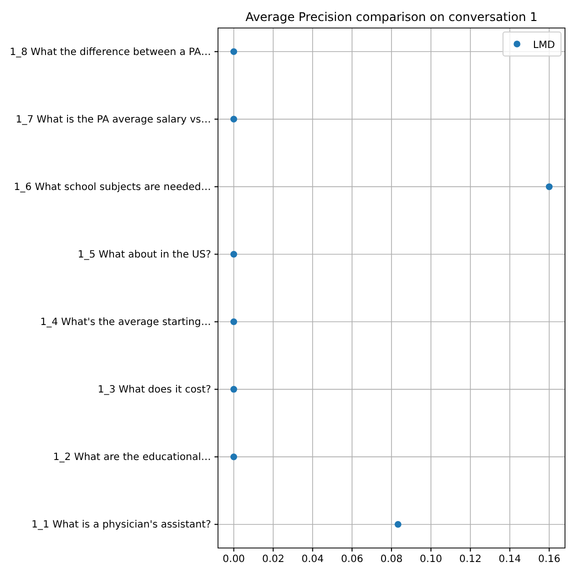  Describe the element at coordinates (121, 525) in the screenshot. I see `y-tick-label: 1_1 What is a physician's assistant?` at that location.